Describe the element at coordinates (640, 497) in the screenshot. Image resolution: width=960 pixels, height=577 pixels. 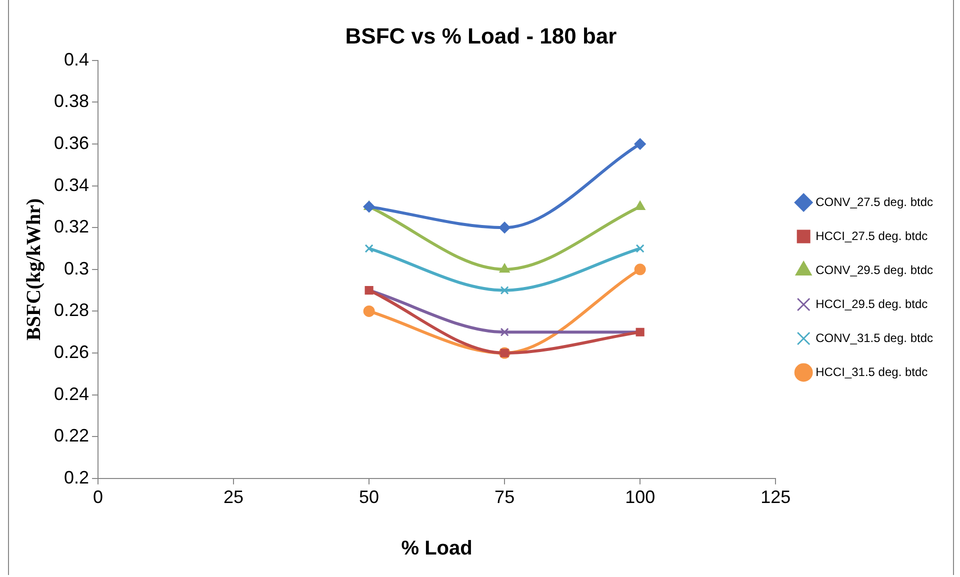
I see `x-tick-label: 100` at that location.